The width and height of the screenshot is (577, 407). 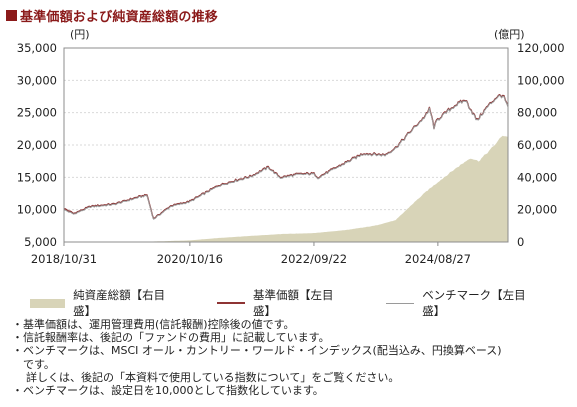 I want to click on legend-label-nav: 基準価額【左目盛】, so click(x=293, y=303).